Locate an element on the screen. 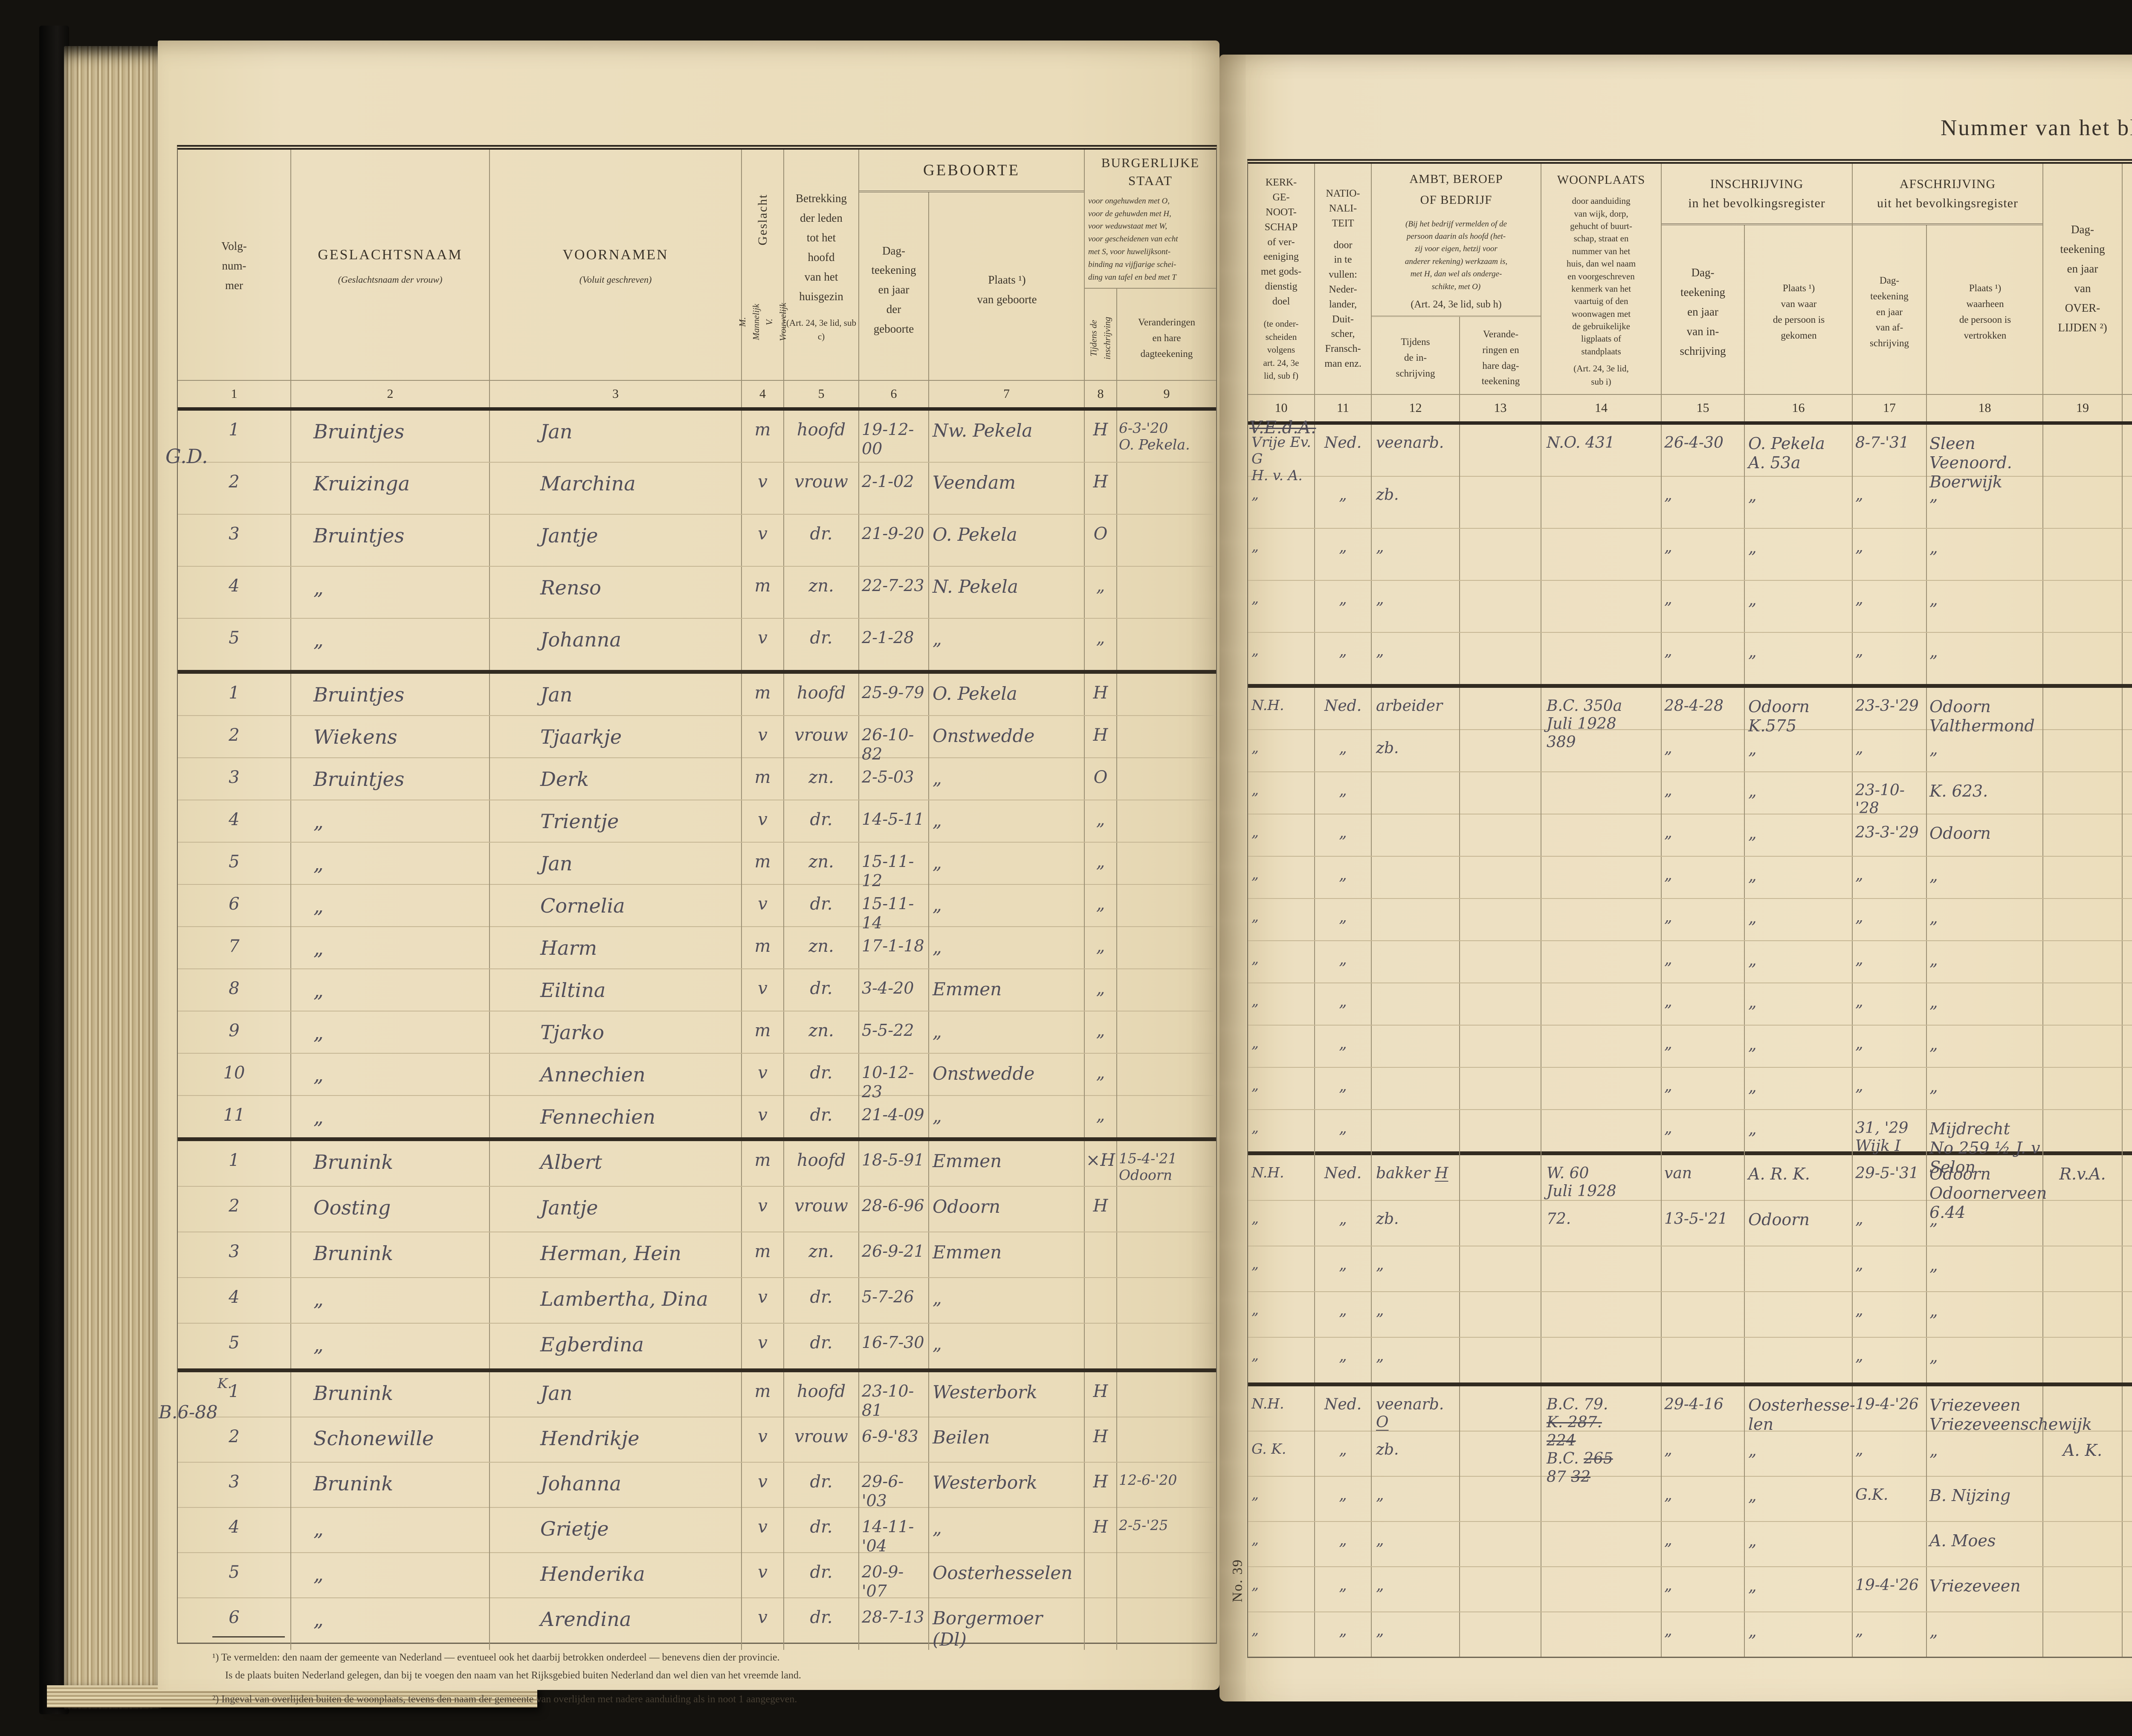  cell-overlijden is located at coordinates (2083, 1634).